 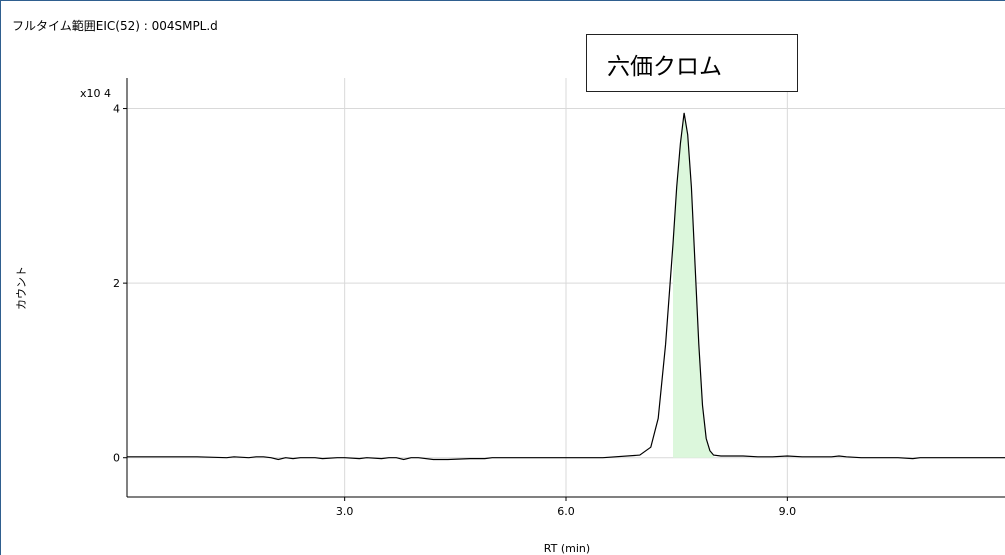 What do you see at coordinates (566, 511) in the screenshot?
I see `x-tick-label-1: 6.0` at bounding box center [566, 511].